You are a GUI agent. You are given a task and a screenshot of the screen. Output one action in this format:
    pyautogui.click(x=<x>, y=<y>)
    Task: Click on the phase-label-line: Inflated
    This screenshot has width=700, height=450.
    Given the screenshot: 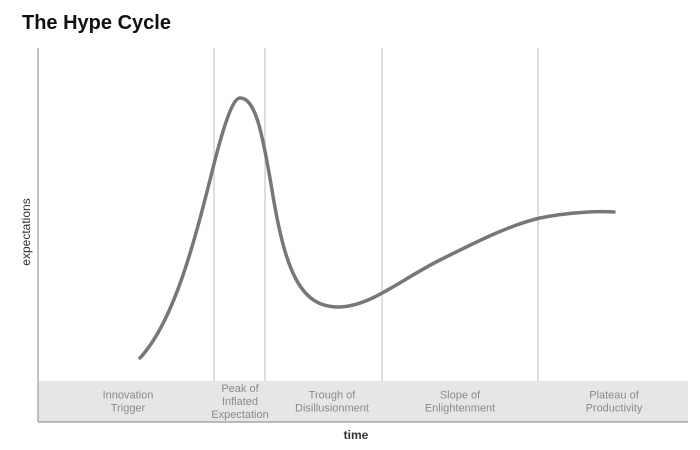 What is the action you would take?
    pyautogui.click(x=240, y=402)
    